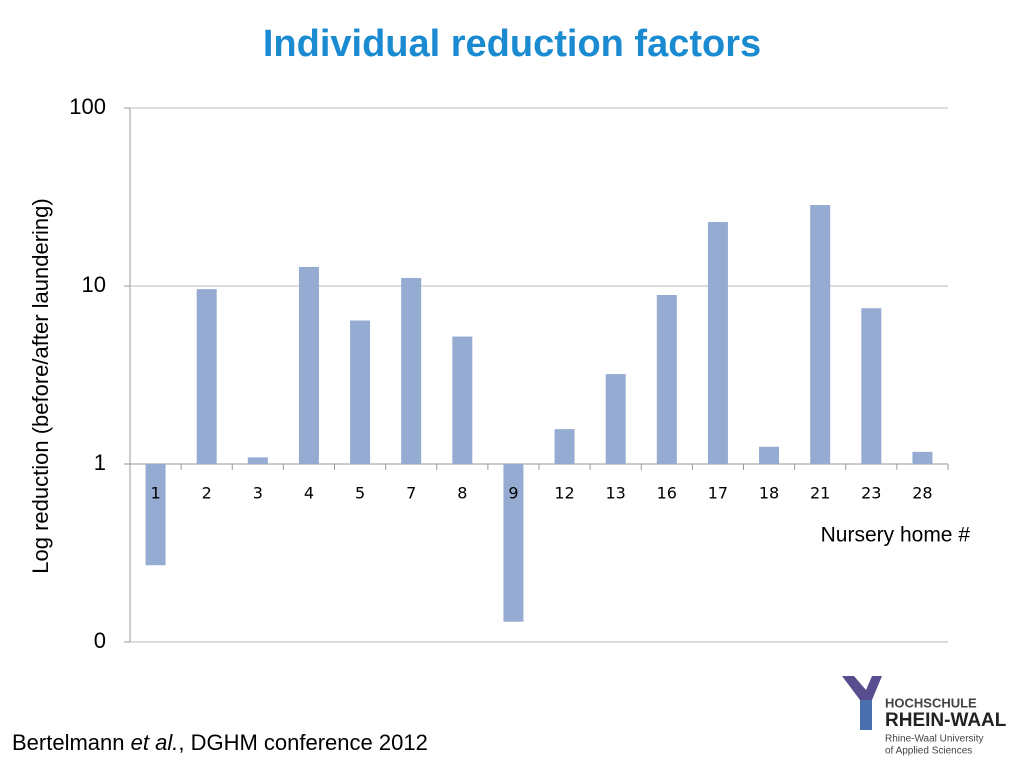  Describe the element at coordinates (928, 751) in the screenshot. I see `logo-text: of Applied Sciences` at that location.